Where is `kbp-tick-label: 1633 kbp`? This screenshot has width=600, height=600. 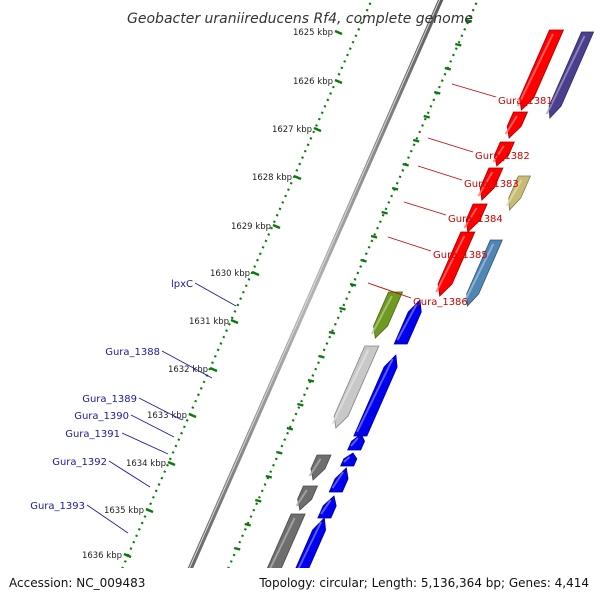 kbp-tick-label: 1633 kbp is located at coordinates (167, 416).